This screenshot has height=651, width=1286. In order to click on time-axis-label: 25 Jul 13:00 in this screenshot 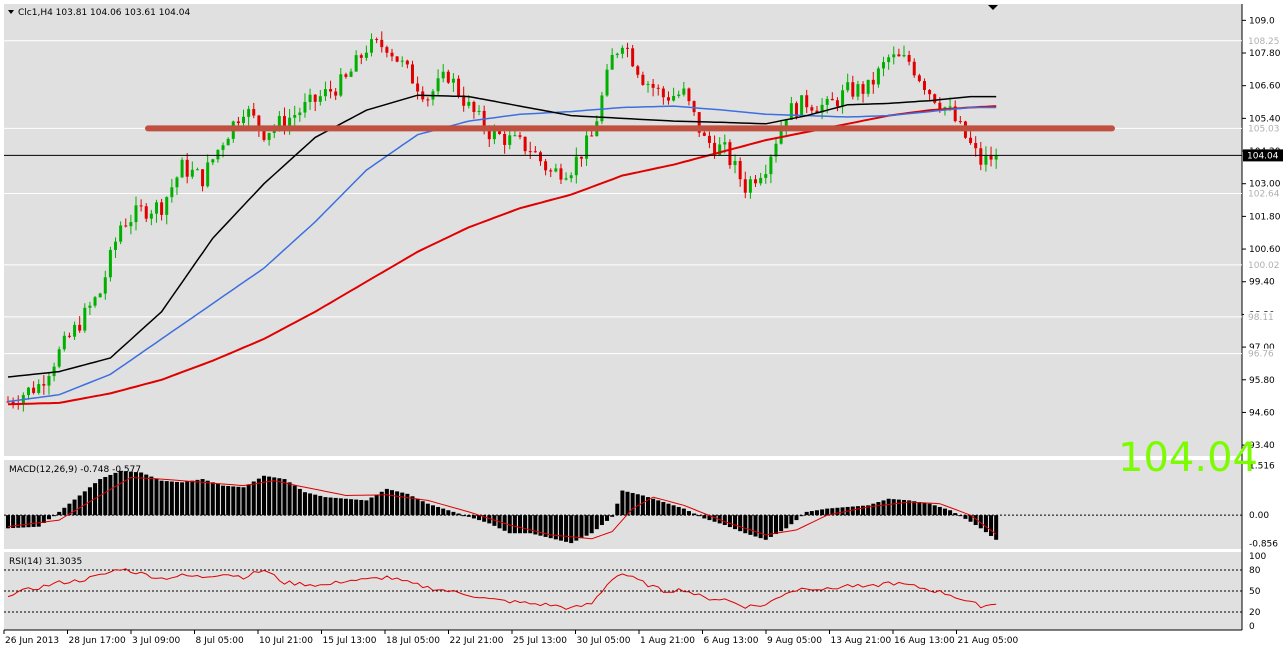, I will do `click(540, 641)`.